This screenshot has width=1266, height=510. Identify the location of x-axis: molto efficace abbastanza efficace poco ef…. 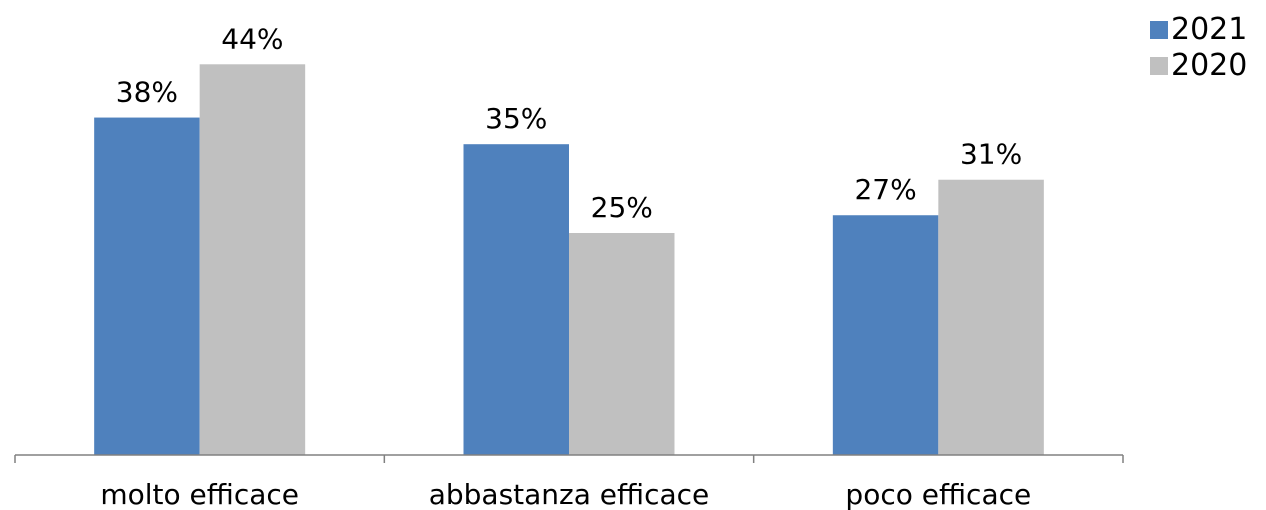
(569, 482).